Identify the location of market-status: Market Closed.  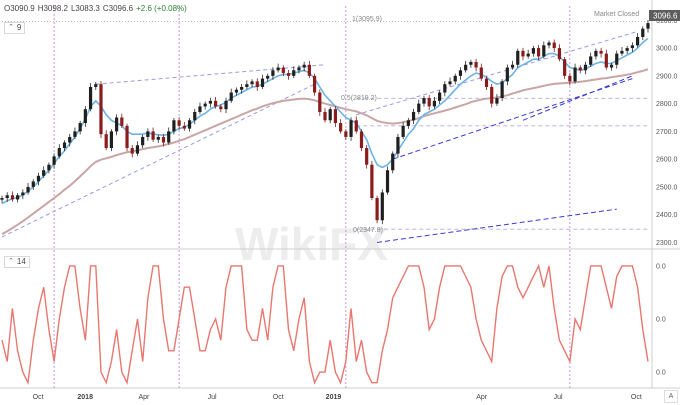
(616, 14).